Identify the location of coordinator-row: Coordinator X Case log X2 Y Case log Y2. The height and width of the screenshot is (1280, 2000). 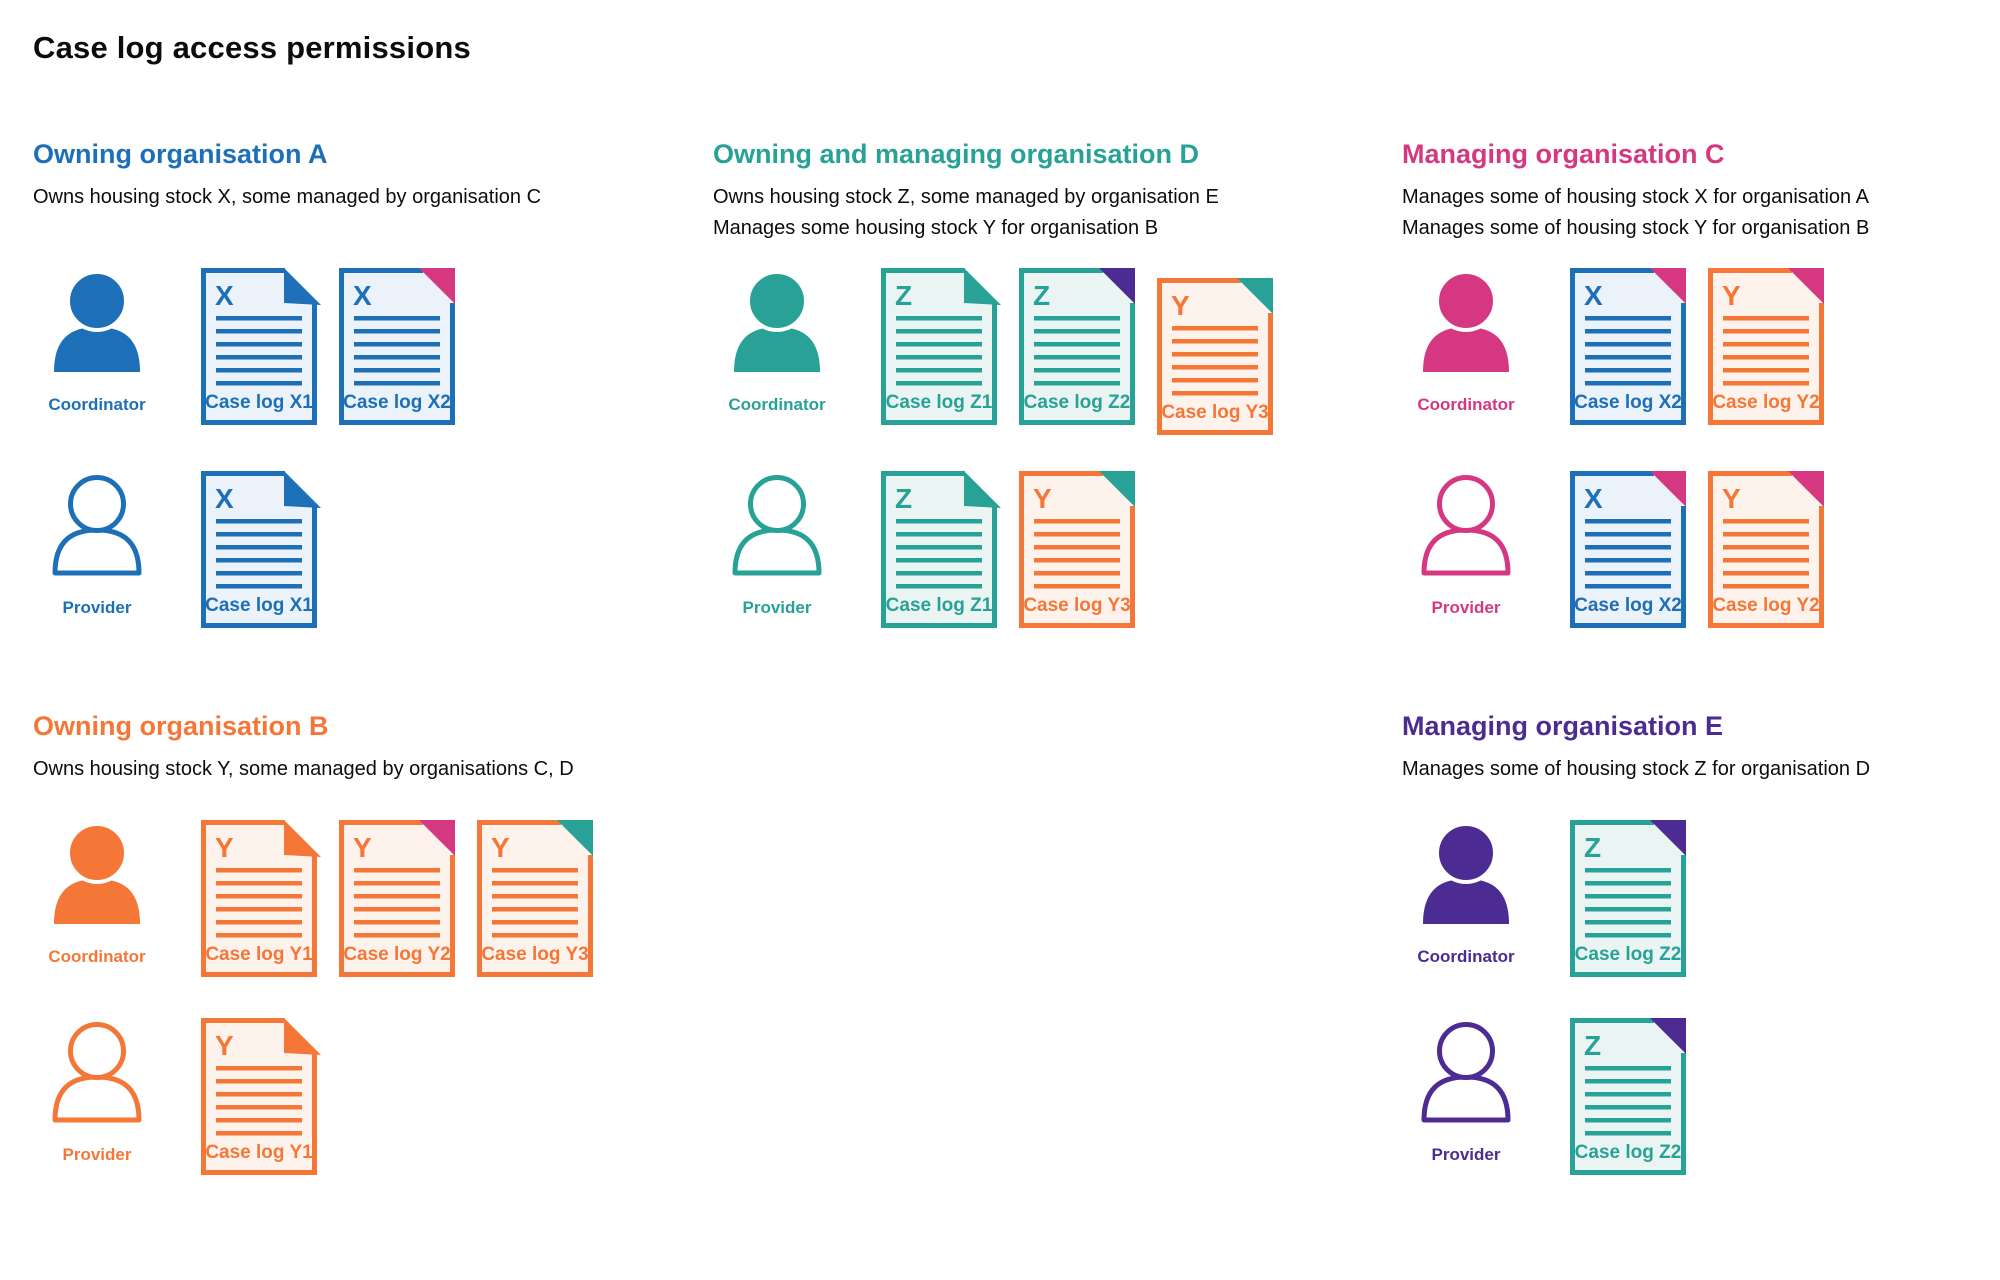
(1613, 349).